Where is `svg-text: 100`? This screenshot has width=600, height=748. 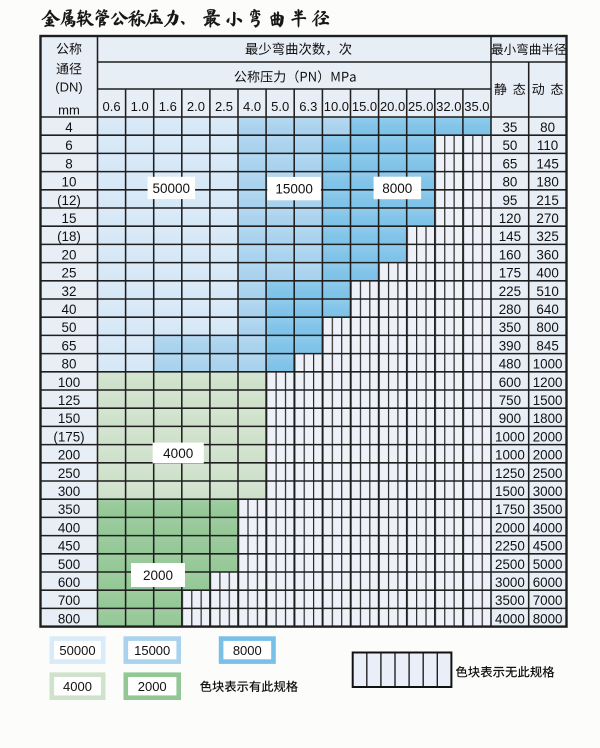 svg-text: 100 is located at coordinates (69, 382).